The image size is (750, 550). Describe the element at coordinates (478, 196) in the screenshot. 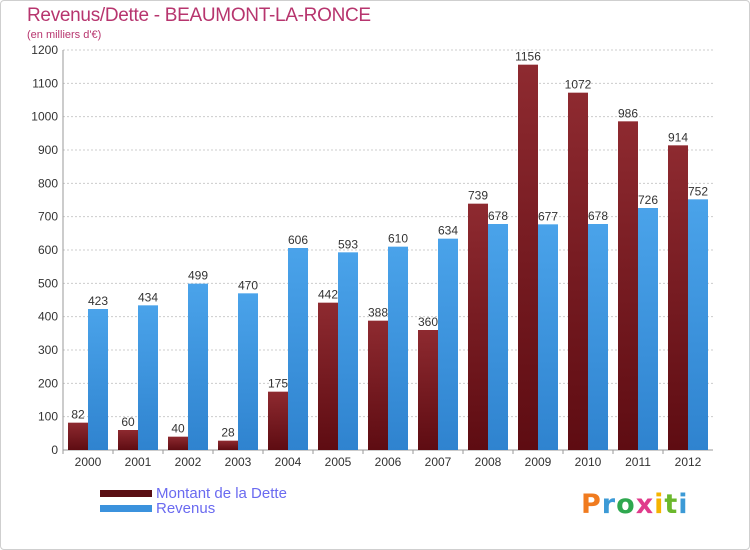

I see `data-label-dette: 739` at that location.